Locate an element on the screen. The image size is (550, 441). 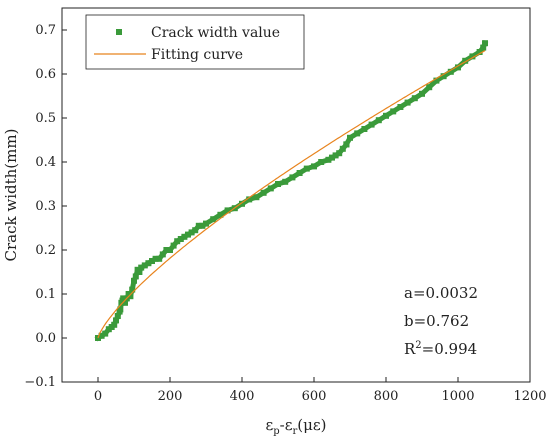
y-tick-label: 0.7 is located at coordinates (45, 30).